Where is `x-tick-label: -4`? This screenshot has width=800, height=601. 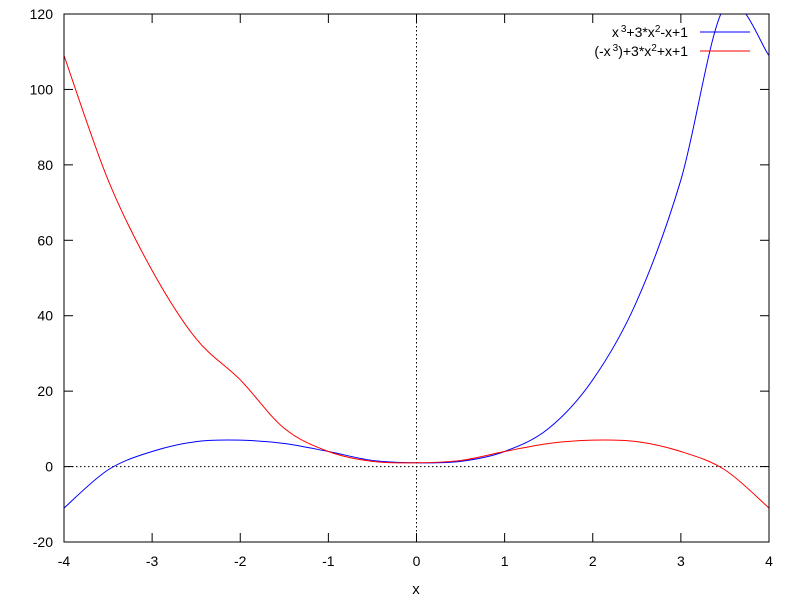 x-tick-label: -4 is located at coordinates (64, 561).